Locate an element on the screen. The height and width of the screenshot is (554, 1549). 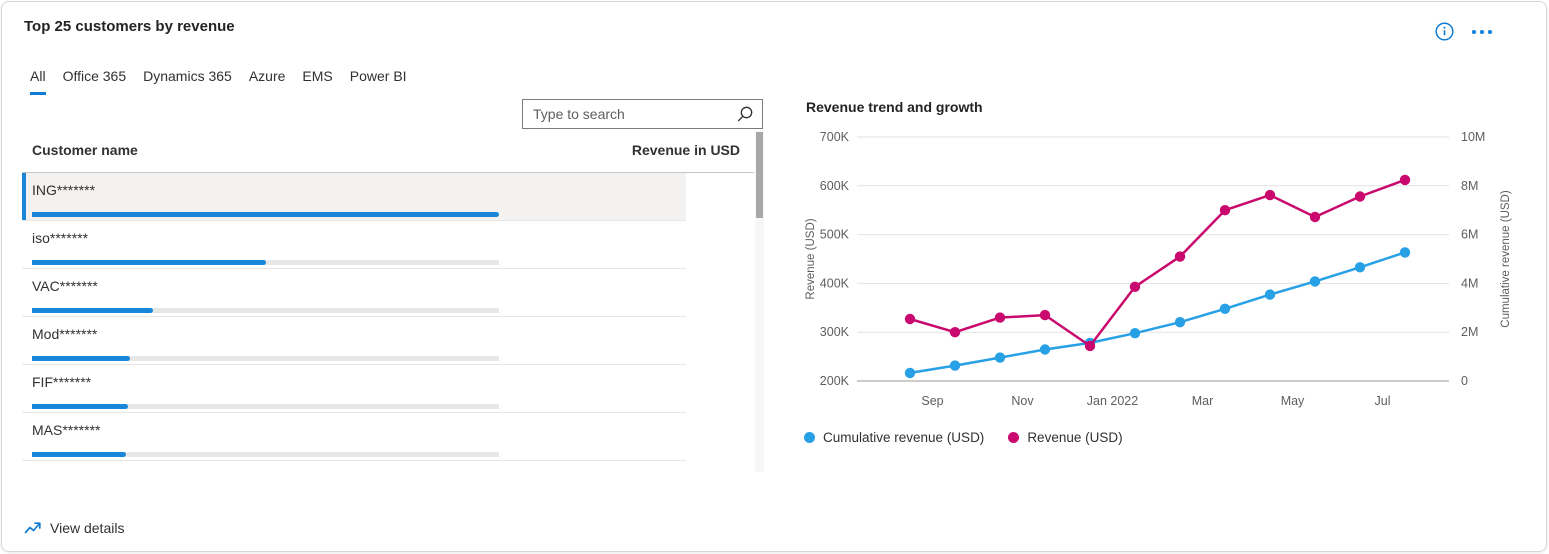
legend-dot-icon is located at coordinates (1014, 437).